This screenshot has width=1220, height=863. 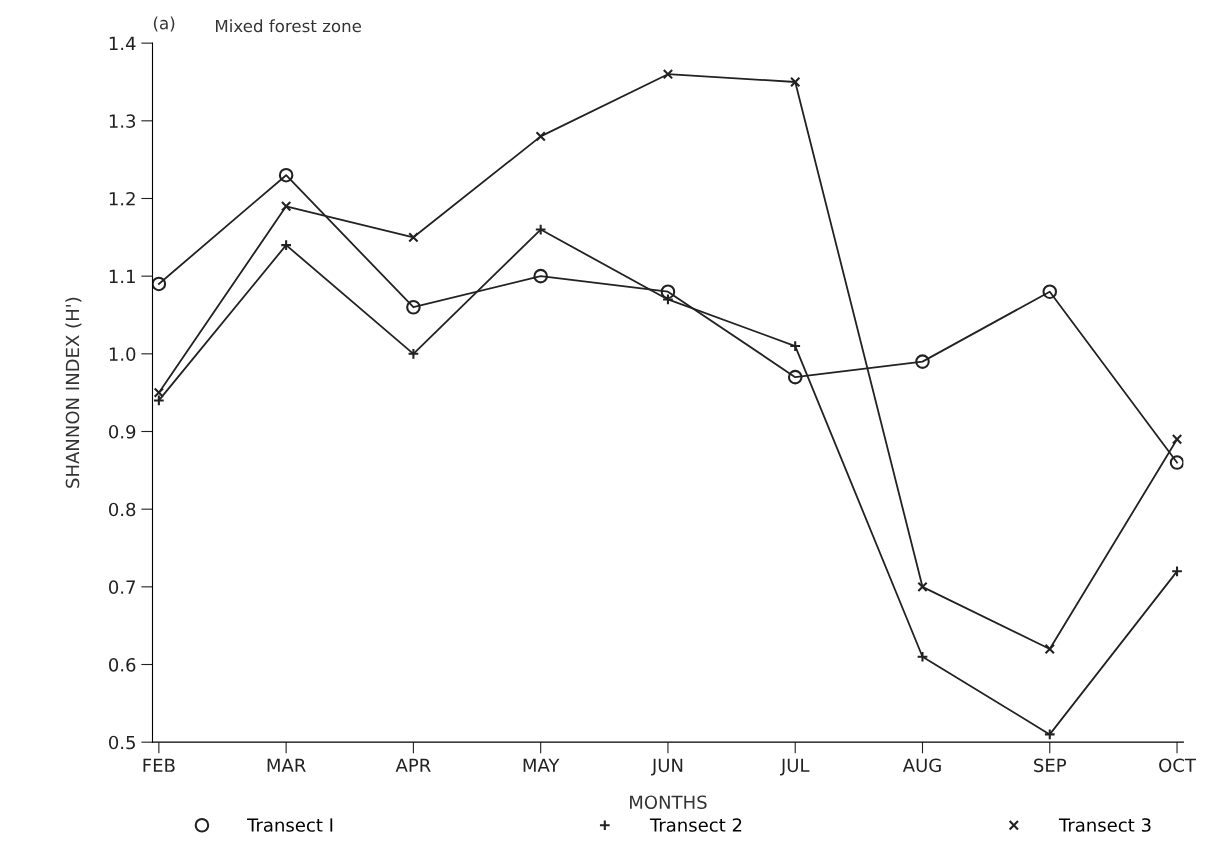 I want to click on text: (a), so click(x=164, y=24).